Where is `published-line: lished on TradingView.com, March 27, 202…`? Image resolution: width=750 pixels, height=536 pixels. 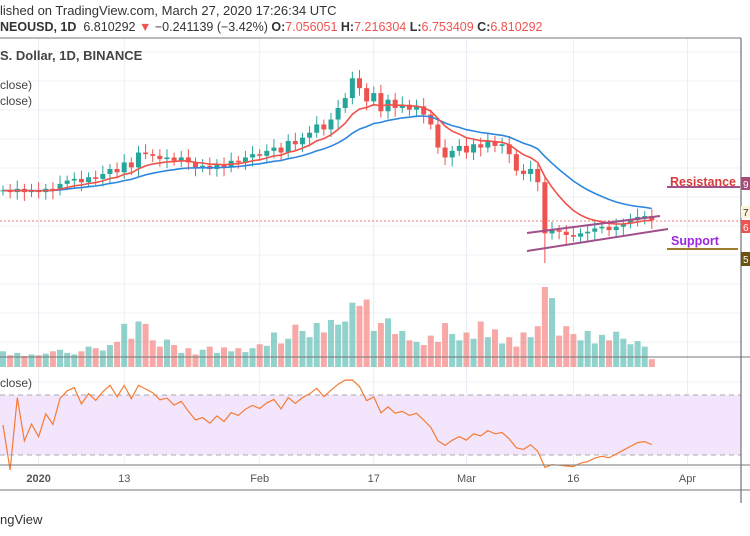
published-line: lished on TradingView.com, March 27, 202… is located at coordinates (168, 10).